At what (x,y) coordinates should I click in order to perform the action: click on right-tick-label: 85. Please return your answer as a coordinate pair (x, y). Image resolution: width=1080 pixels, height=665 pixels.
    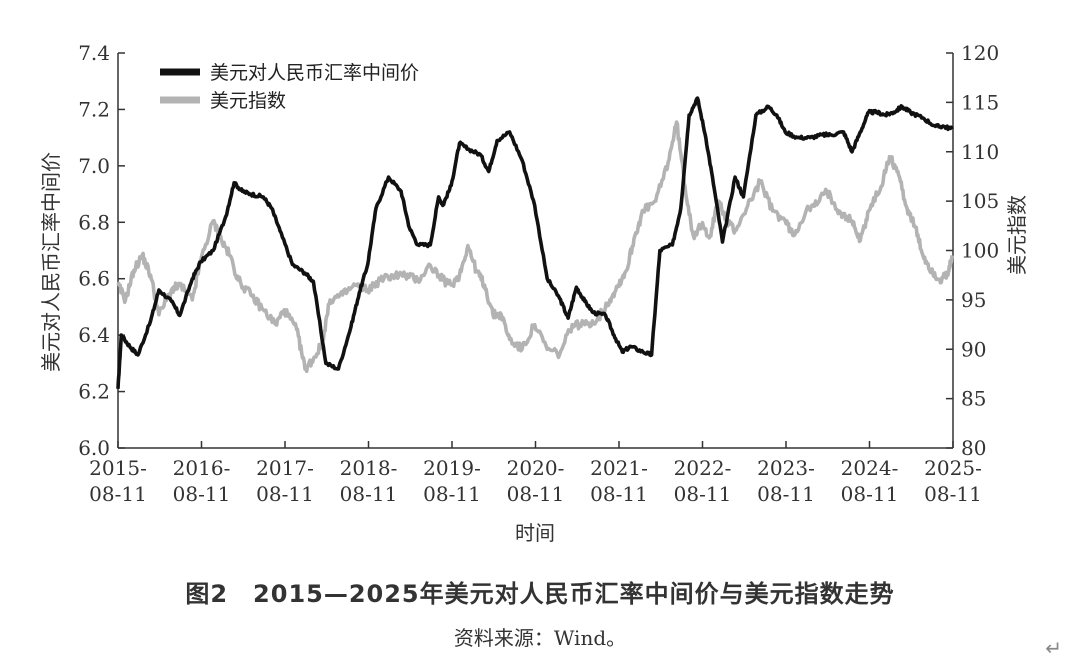
    Looking at the image, I should click on (973, 399).